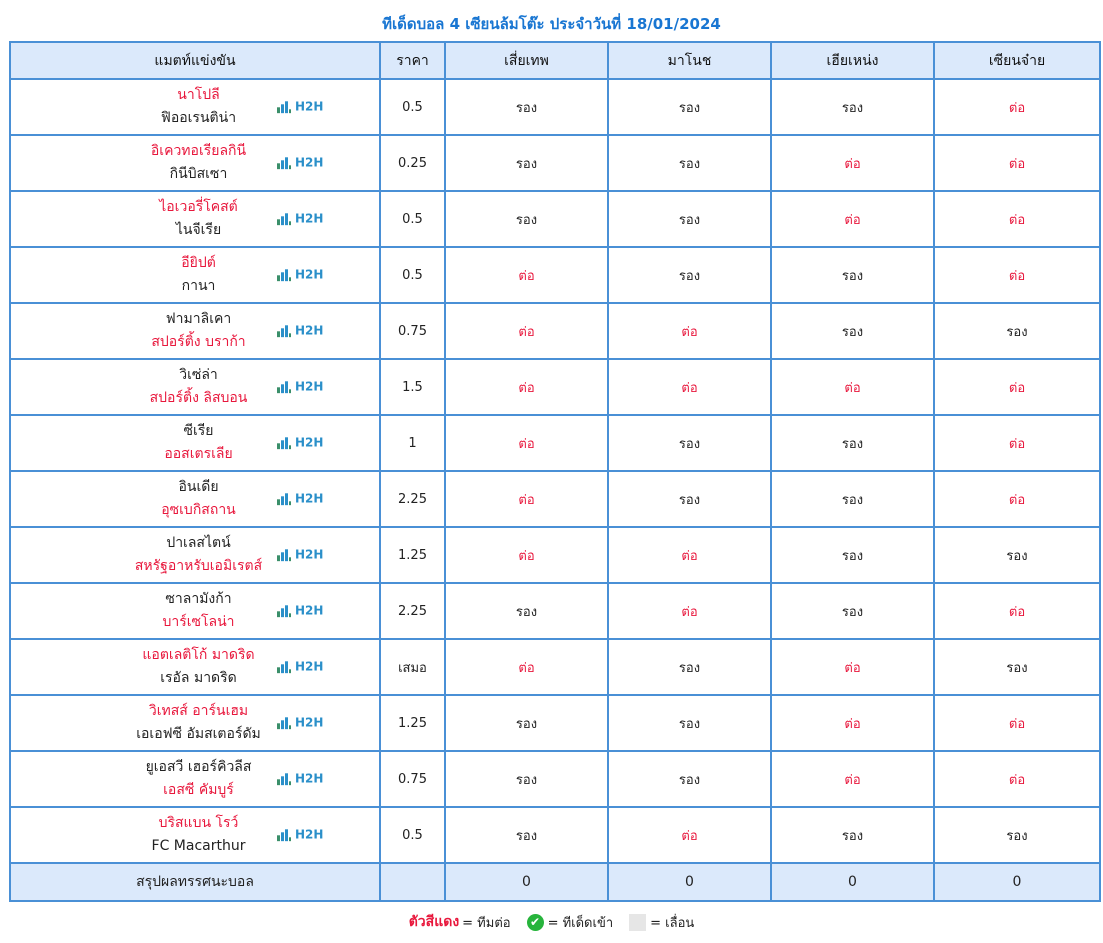  Describe the element at coordinates (195, 499) in the screenshot. I see `match-cell: อินเดีย อุซเบกิสถาน H2H` at that location.